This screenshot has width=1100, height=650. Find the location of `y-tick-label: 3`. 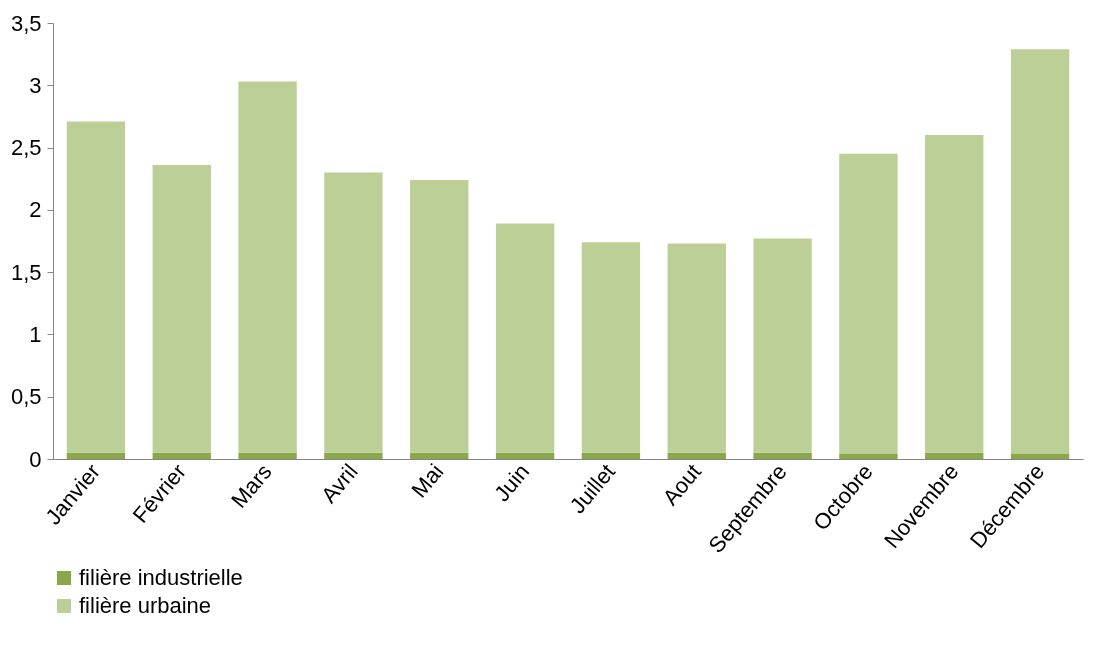

y-tick-label: 3 is located at coordinates (35, 85).